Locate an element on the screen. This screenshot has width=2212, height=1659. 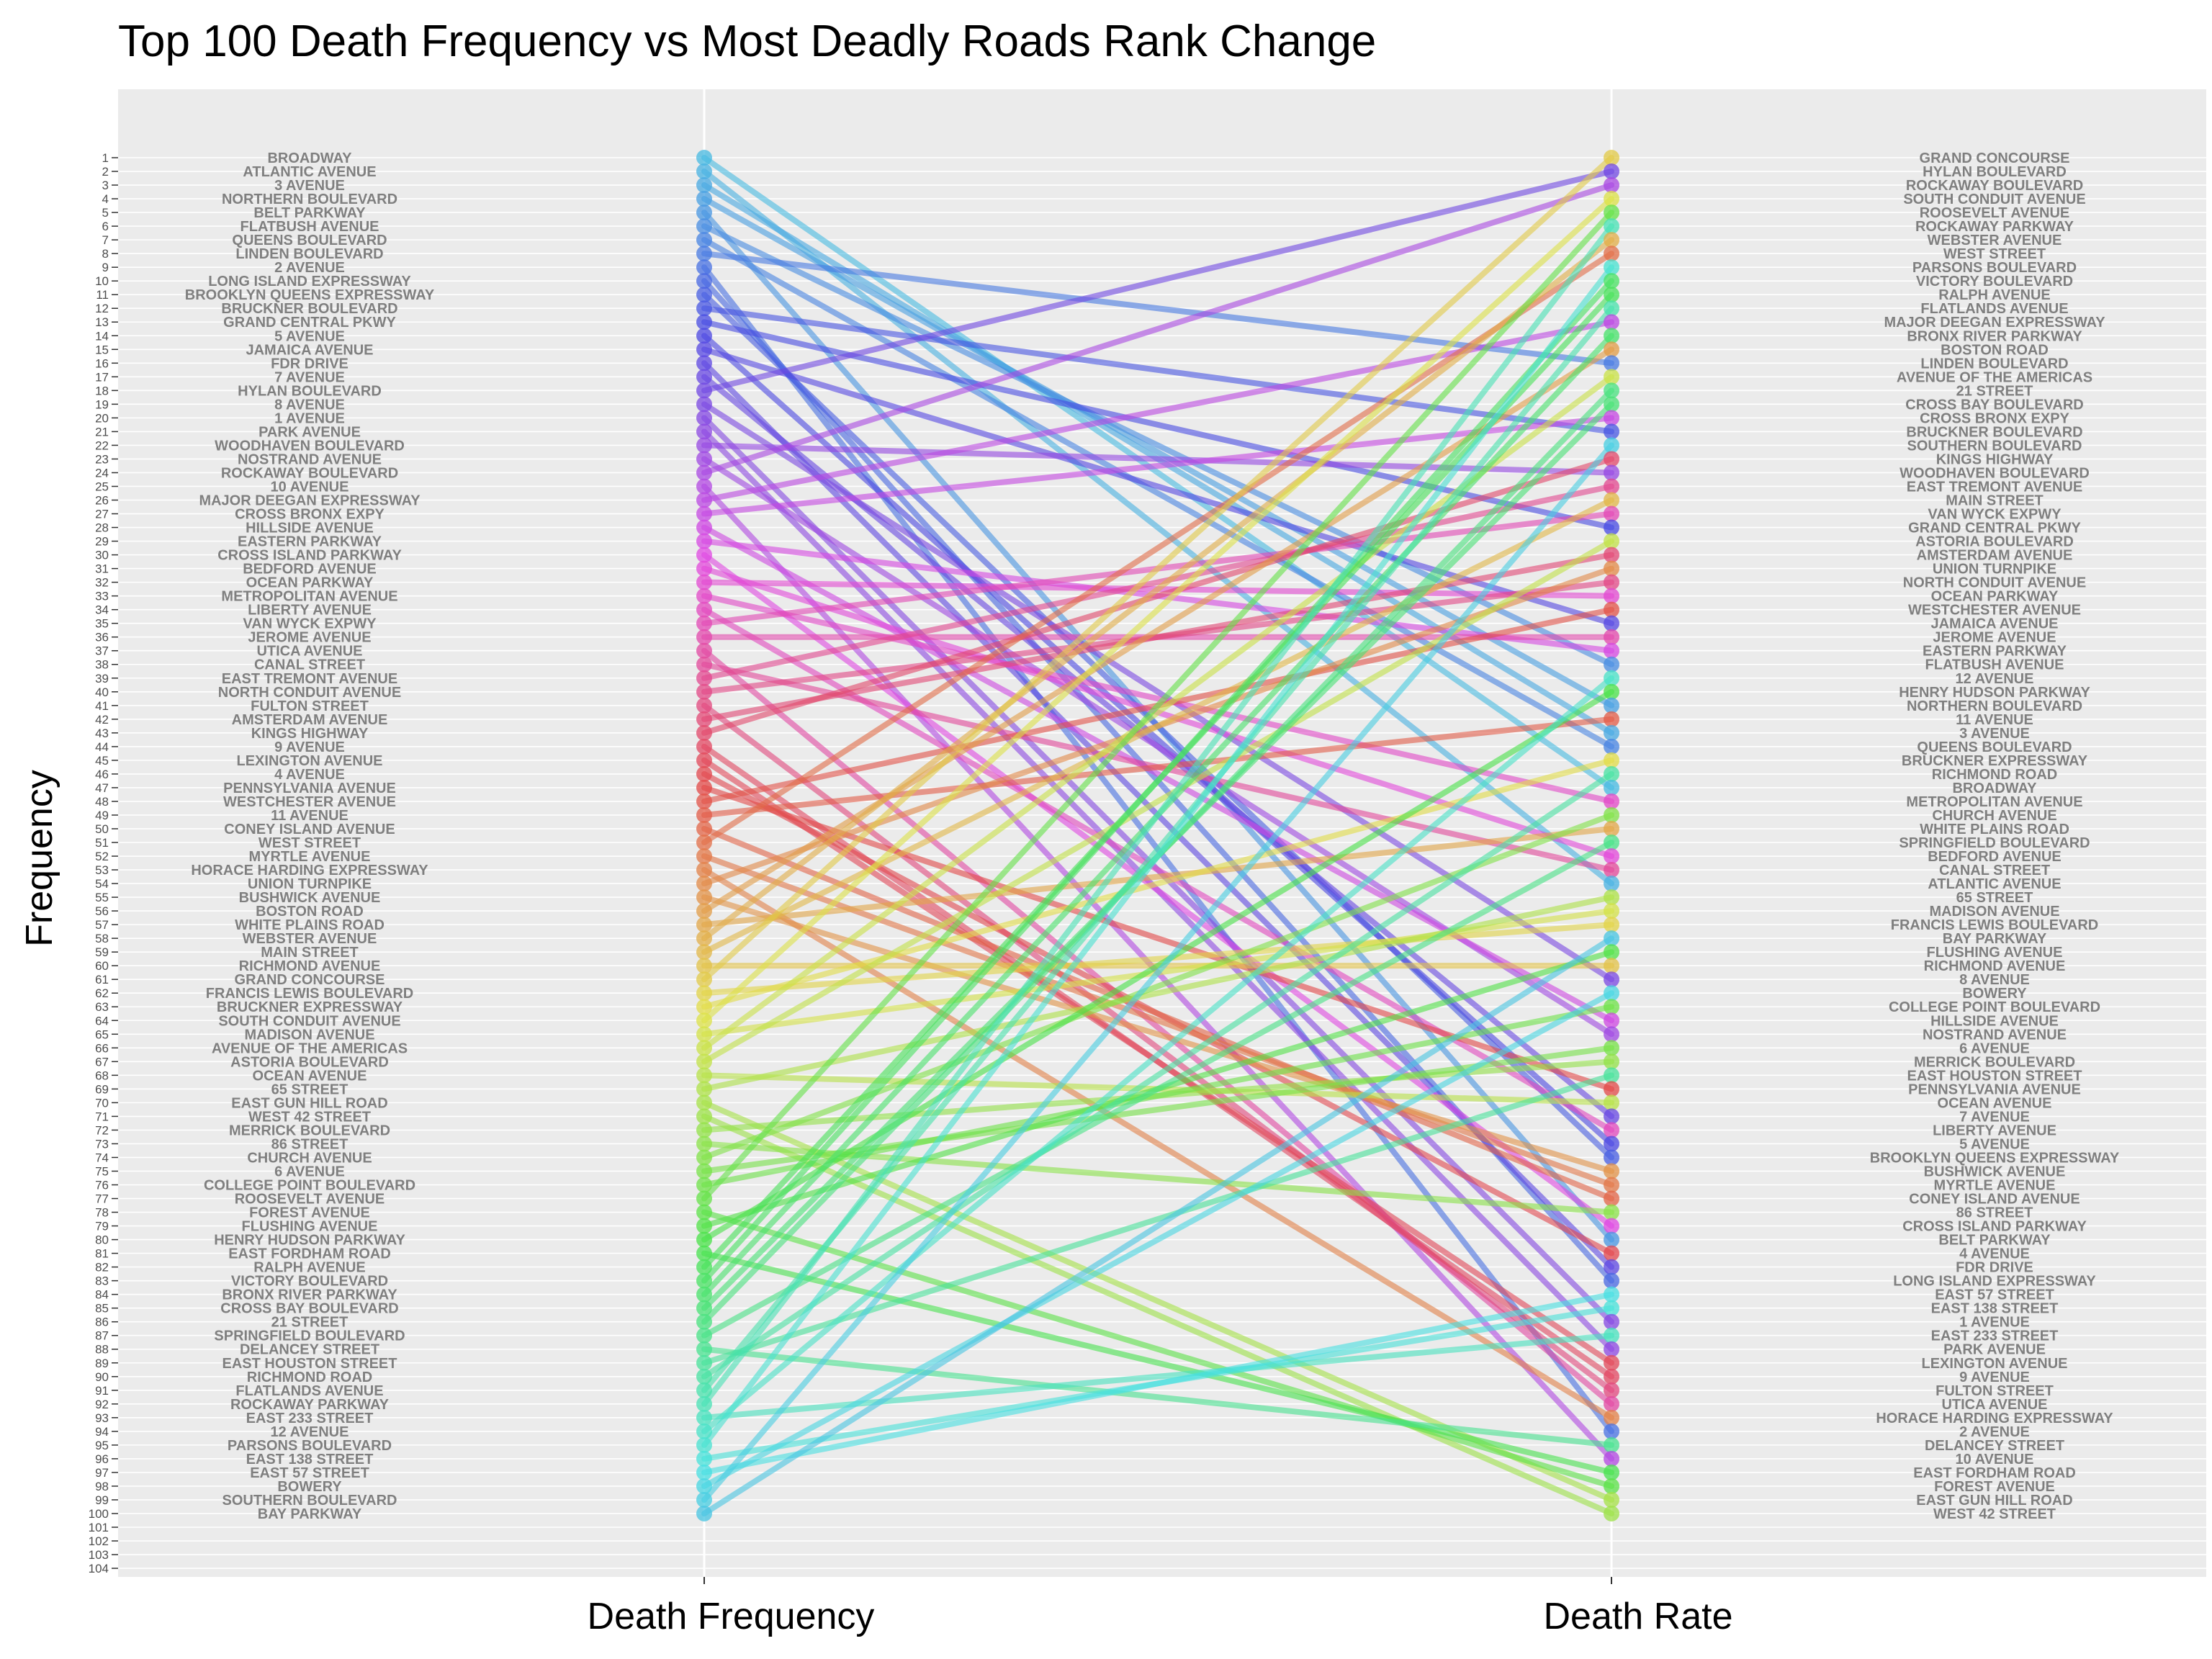
left-road-label: RALPH AVENUE is located at coordinates (310, 1268).